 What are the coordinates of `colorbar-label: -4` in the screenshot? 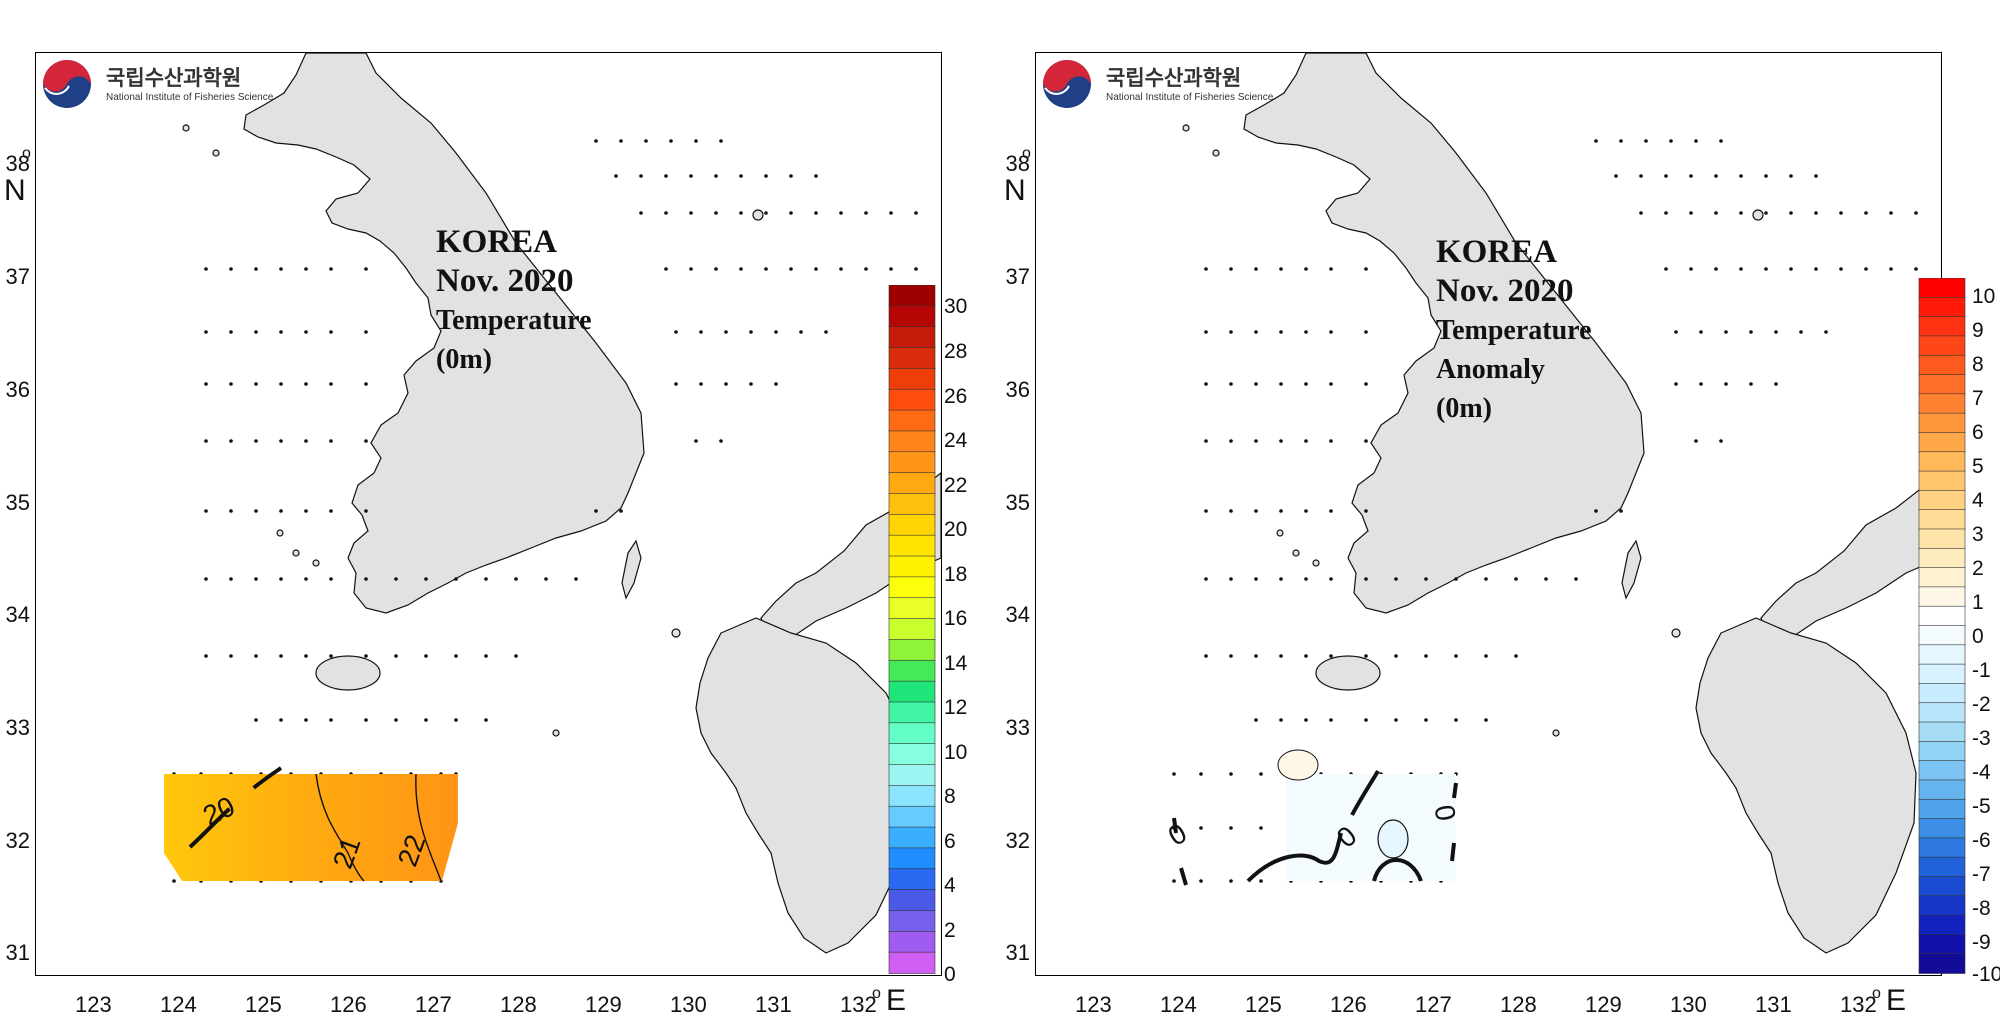 It's located at (1981, 772).